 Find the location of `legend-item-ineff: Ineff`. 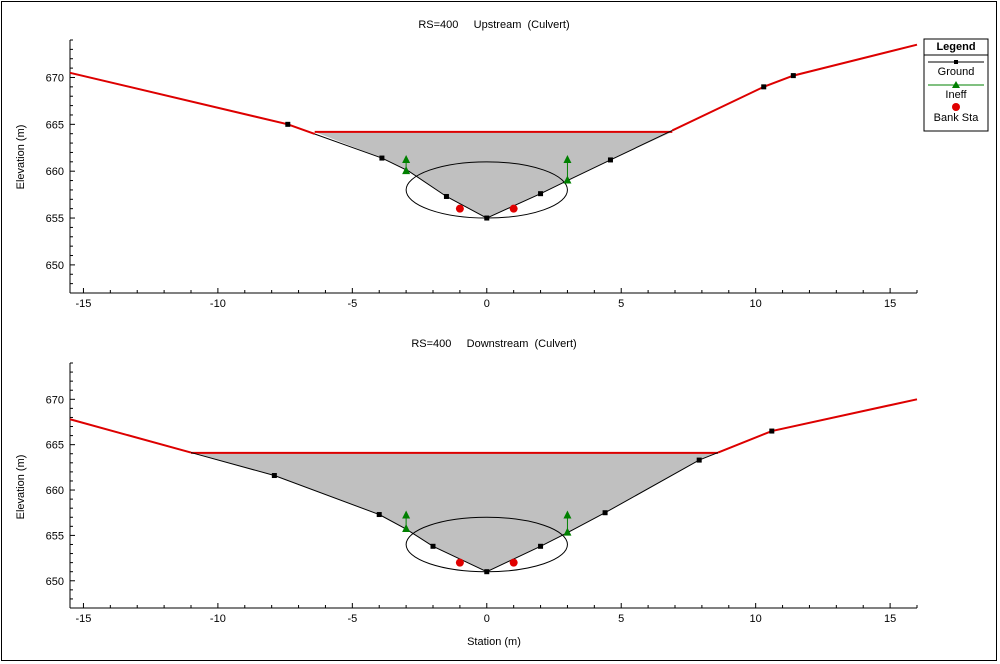

legend-item-ineff: Ineff is located at coordinates (956, 91).